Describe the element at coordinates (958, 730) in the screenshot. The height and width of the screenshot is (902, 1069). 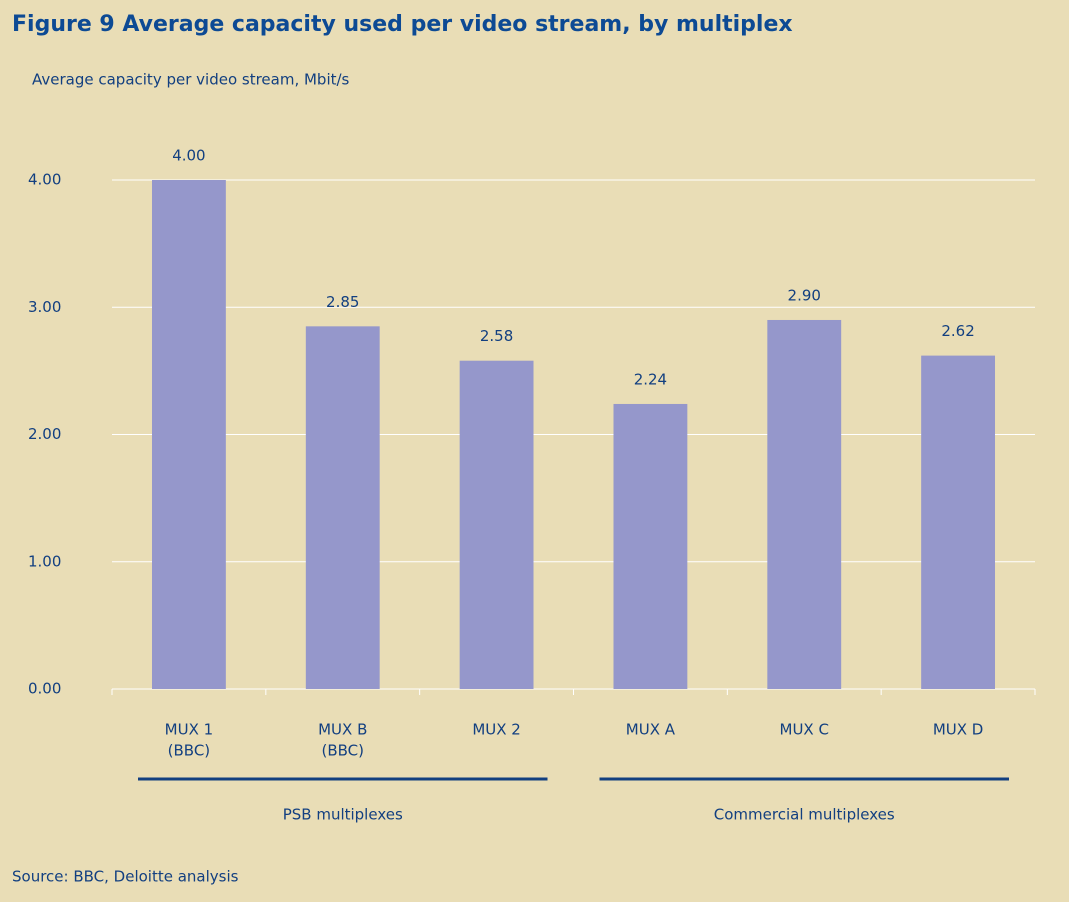
I see `x-tick-label: MUX D` at that location.